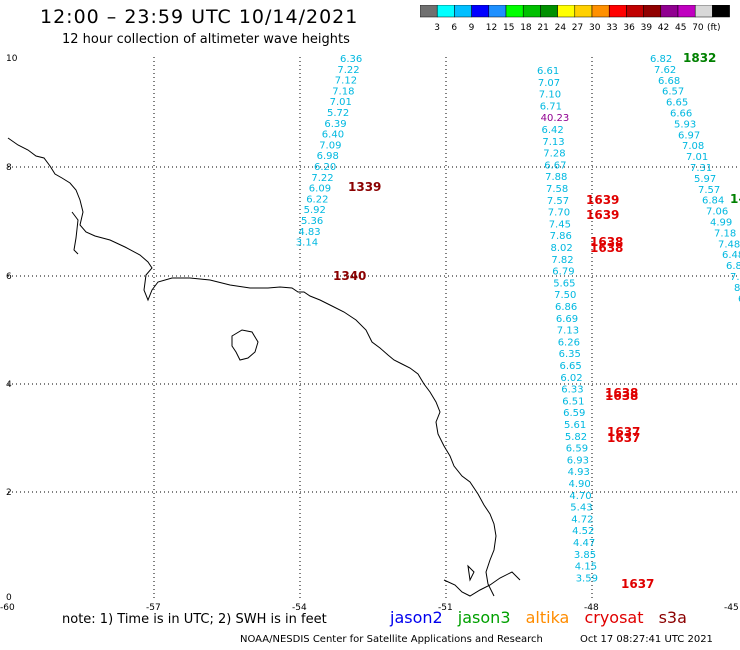 The width and height of the screenshot is (740, 650). What do you see at coordinates (9, 598) in the screenshot?
I see `y-tick-label: 0` at bounding box center [9, 598].